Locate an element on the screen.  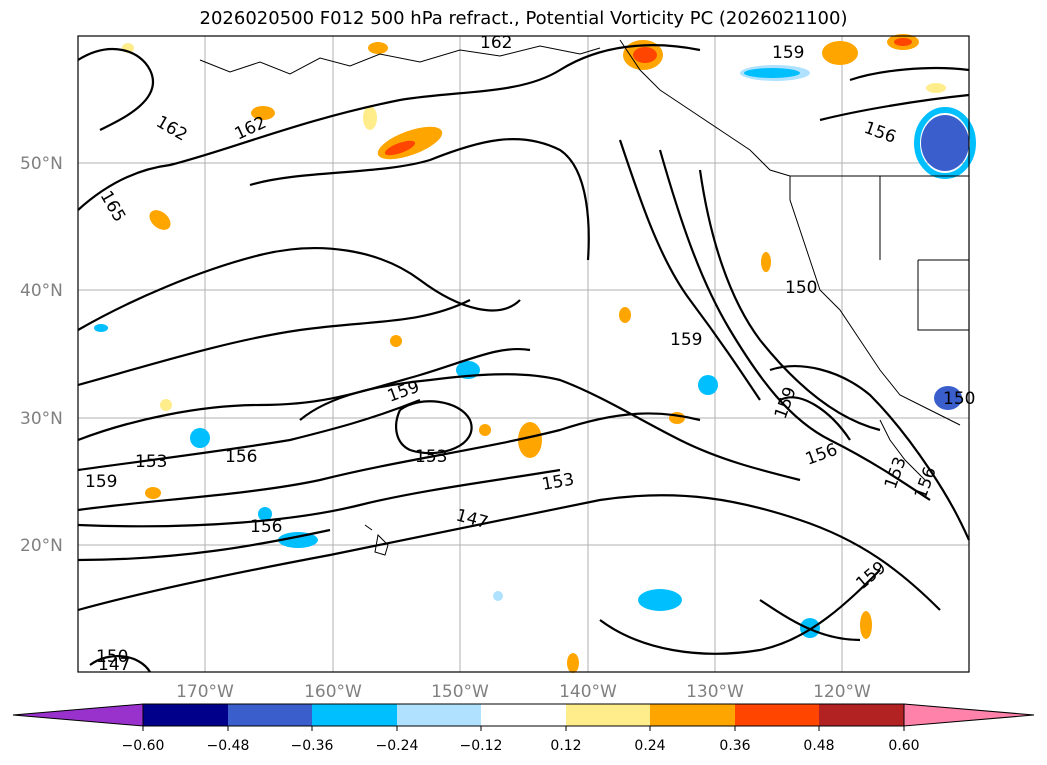
colorbar-tick-label: −0.48 is located at coordinates (228, 746).